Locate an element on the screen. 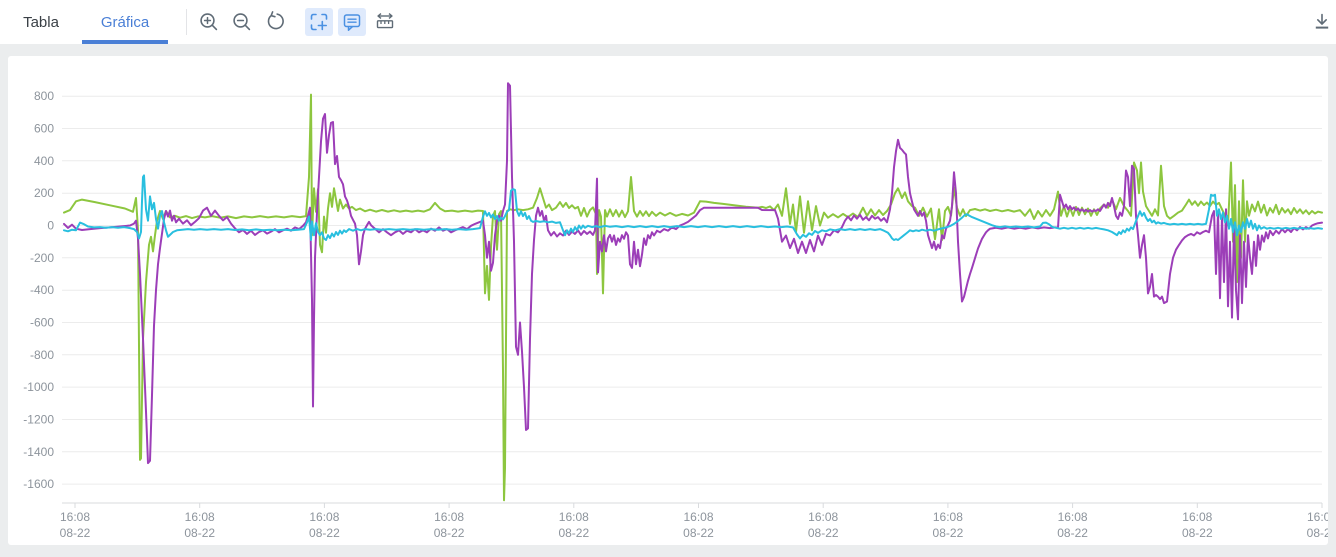 Image resolution: width=1336 pixels, height=557 pixels. svg-text: 400 is located at coordinates (44, 161).